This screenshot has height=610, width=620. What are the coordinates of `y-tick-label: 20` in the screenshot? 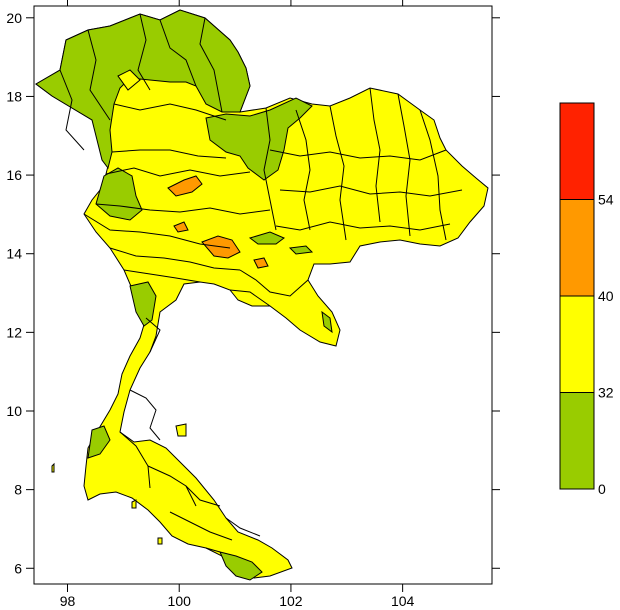 It's located at (14, 18).